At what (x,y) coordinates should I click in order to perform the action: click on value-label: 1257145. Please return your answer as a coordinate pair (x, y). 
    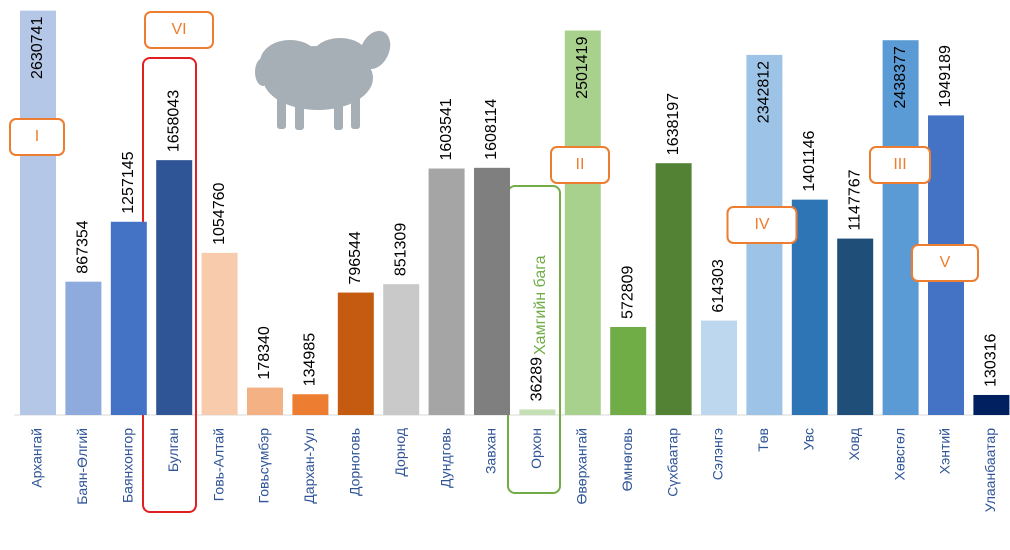
    Looking at the image, I should click on (128, 182).